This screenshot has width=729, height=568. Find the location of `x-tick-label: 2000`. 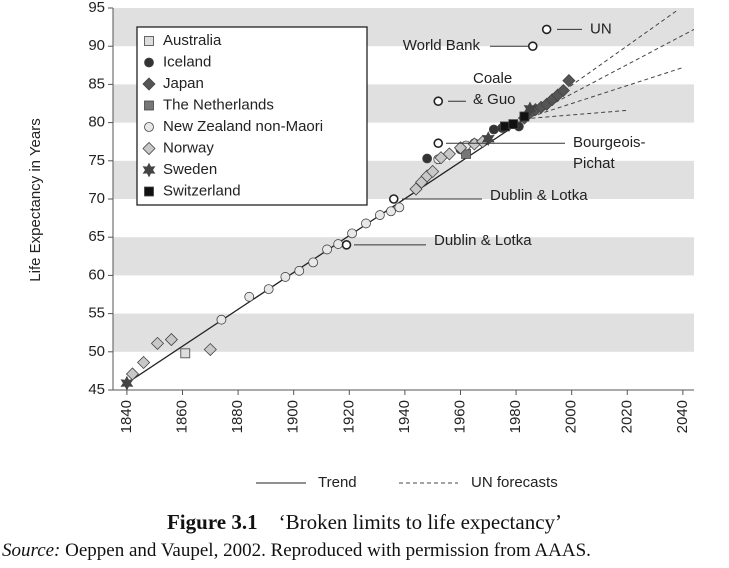

x-tick-label: 2000 is located at coordinates (571, 416).